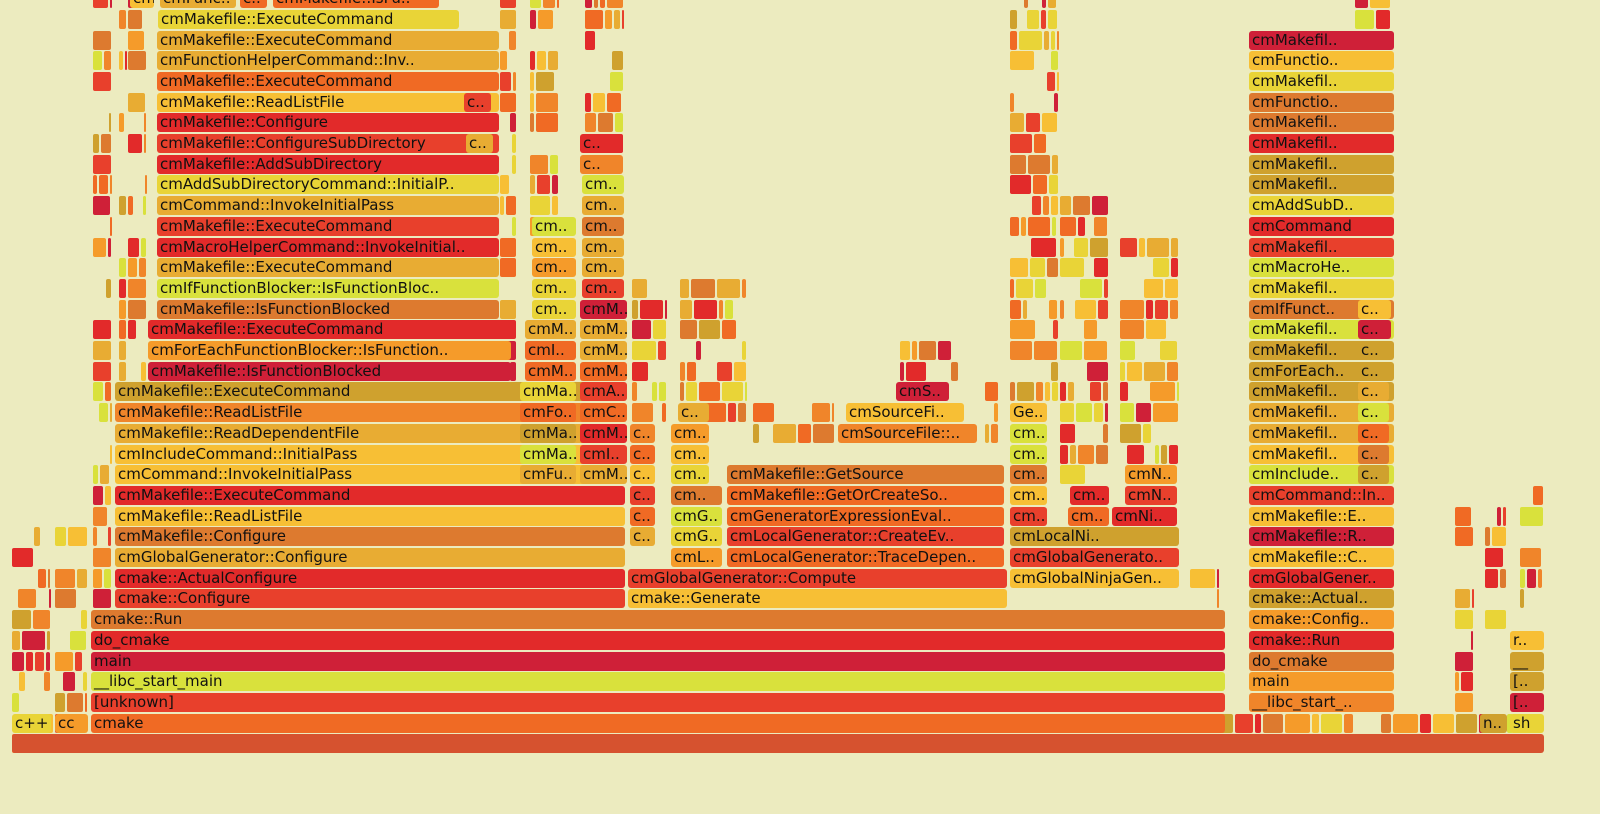  I want to click on flame-frame: [.., so click(1527, 681).